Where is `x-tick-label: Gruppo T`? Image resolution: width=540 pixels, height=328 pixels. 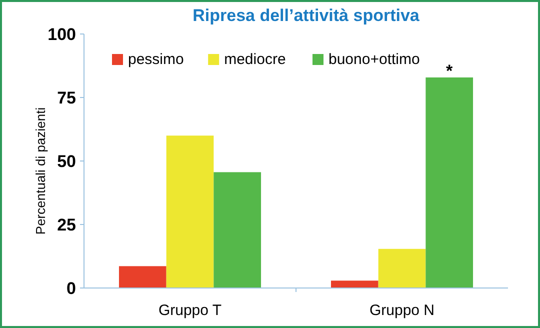
x-tick-label: Gruppo T is located at coordinates (190, 310).